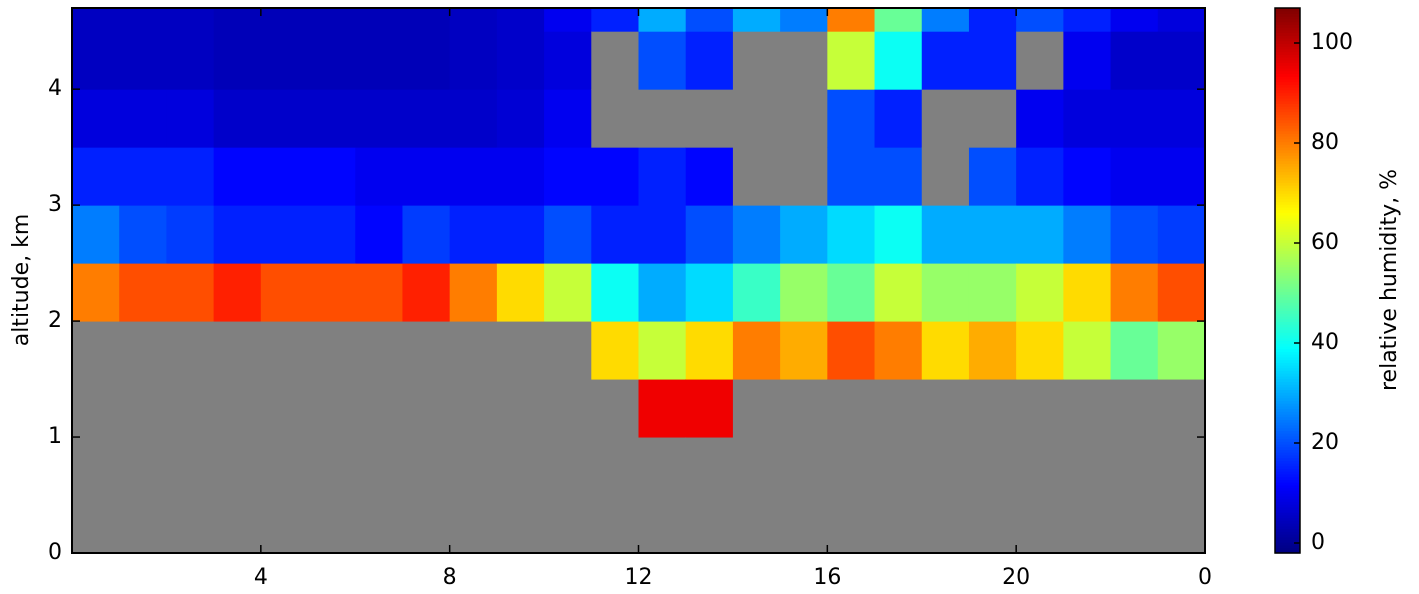 This screenshot has width=1419, height=594. What do you see at coordinates (1325, 442) in the screenshot?
I see `colorbar-tick-label: 20` at bounding box center [1325, 442].